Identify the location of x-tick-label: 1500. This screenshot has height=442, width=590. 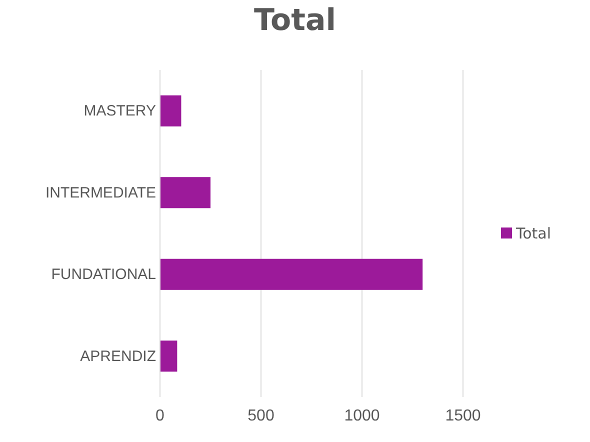
(463, 415).